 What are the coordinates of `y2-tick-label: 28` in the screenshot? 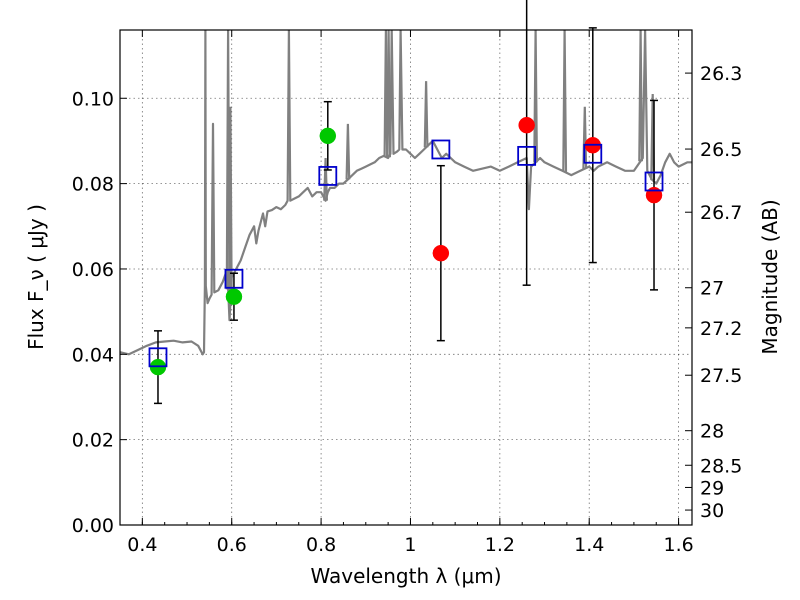 It's located at (712, 432).